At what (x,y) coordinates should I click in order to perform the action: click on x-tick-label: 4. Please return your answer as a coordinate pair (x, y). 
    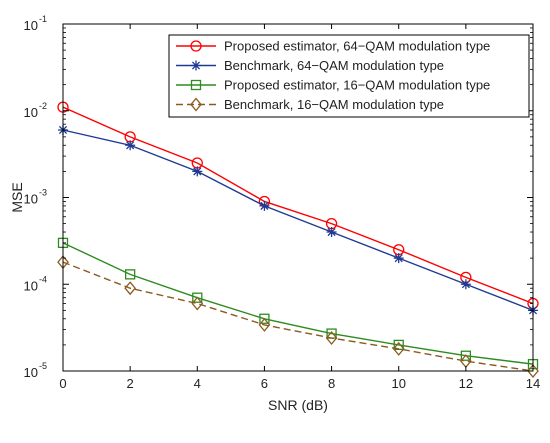
    Looking at the image, I should click on (197, 383).